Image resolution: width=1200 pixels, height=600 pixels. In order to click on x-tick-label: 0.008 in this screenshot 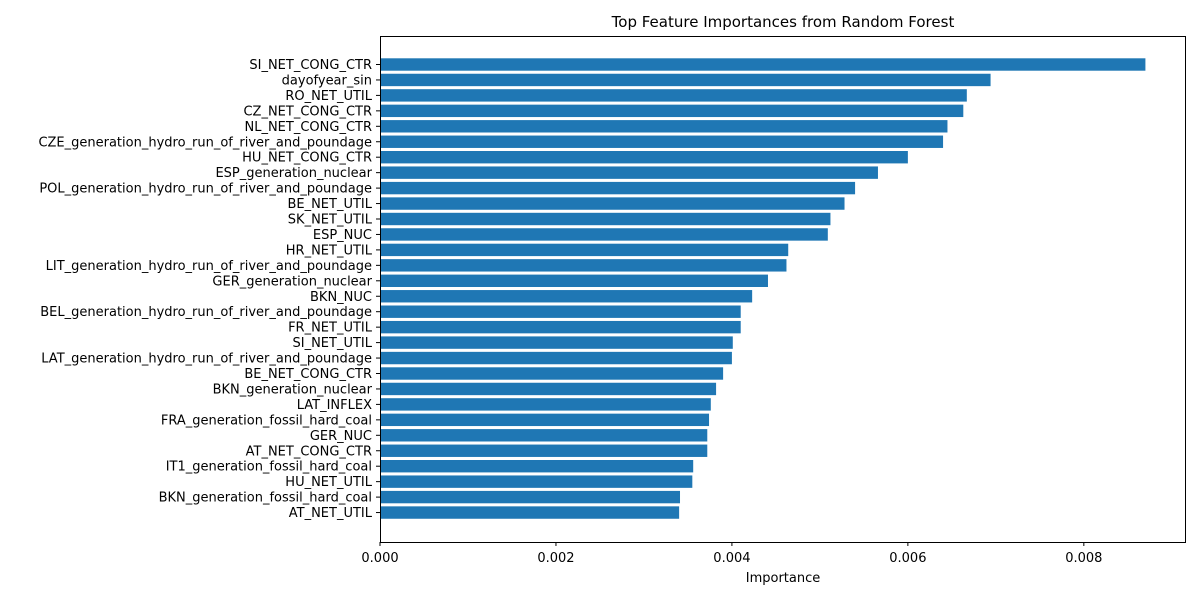, I will do `click(1083, 558)`.